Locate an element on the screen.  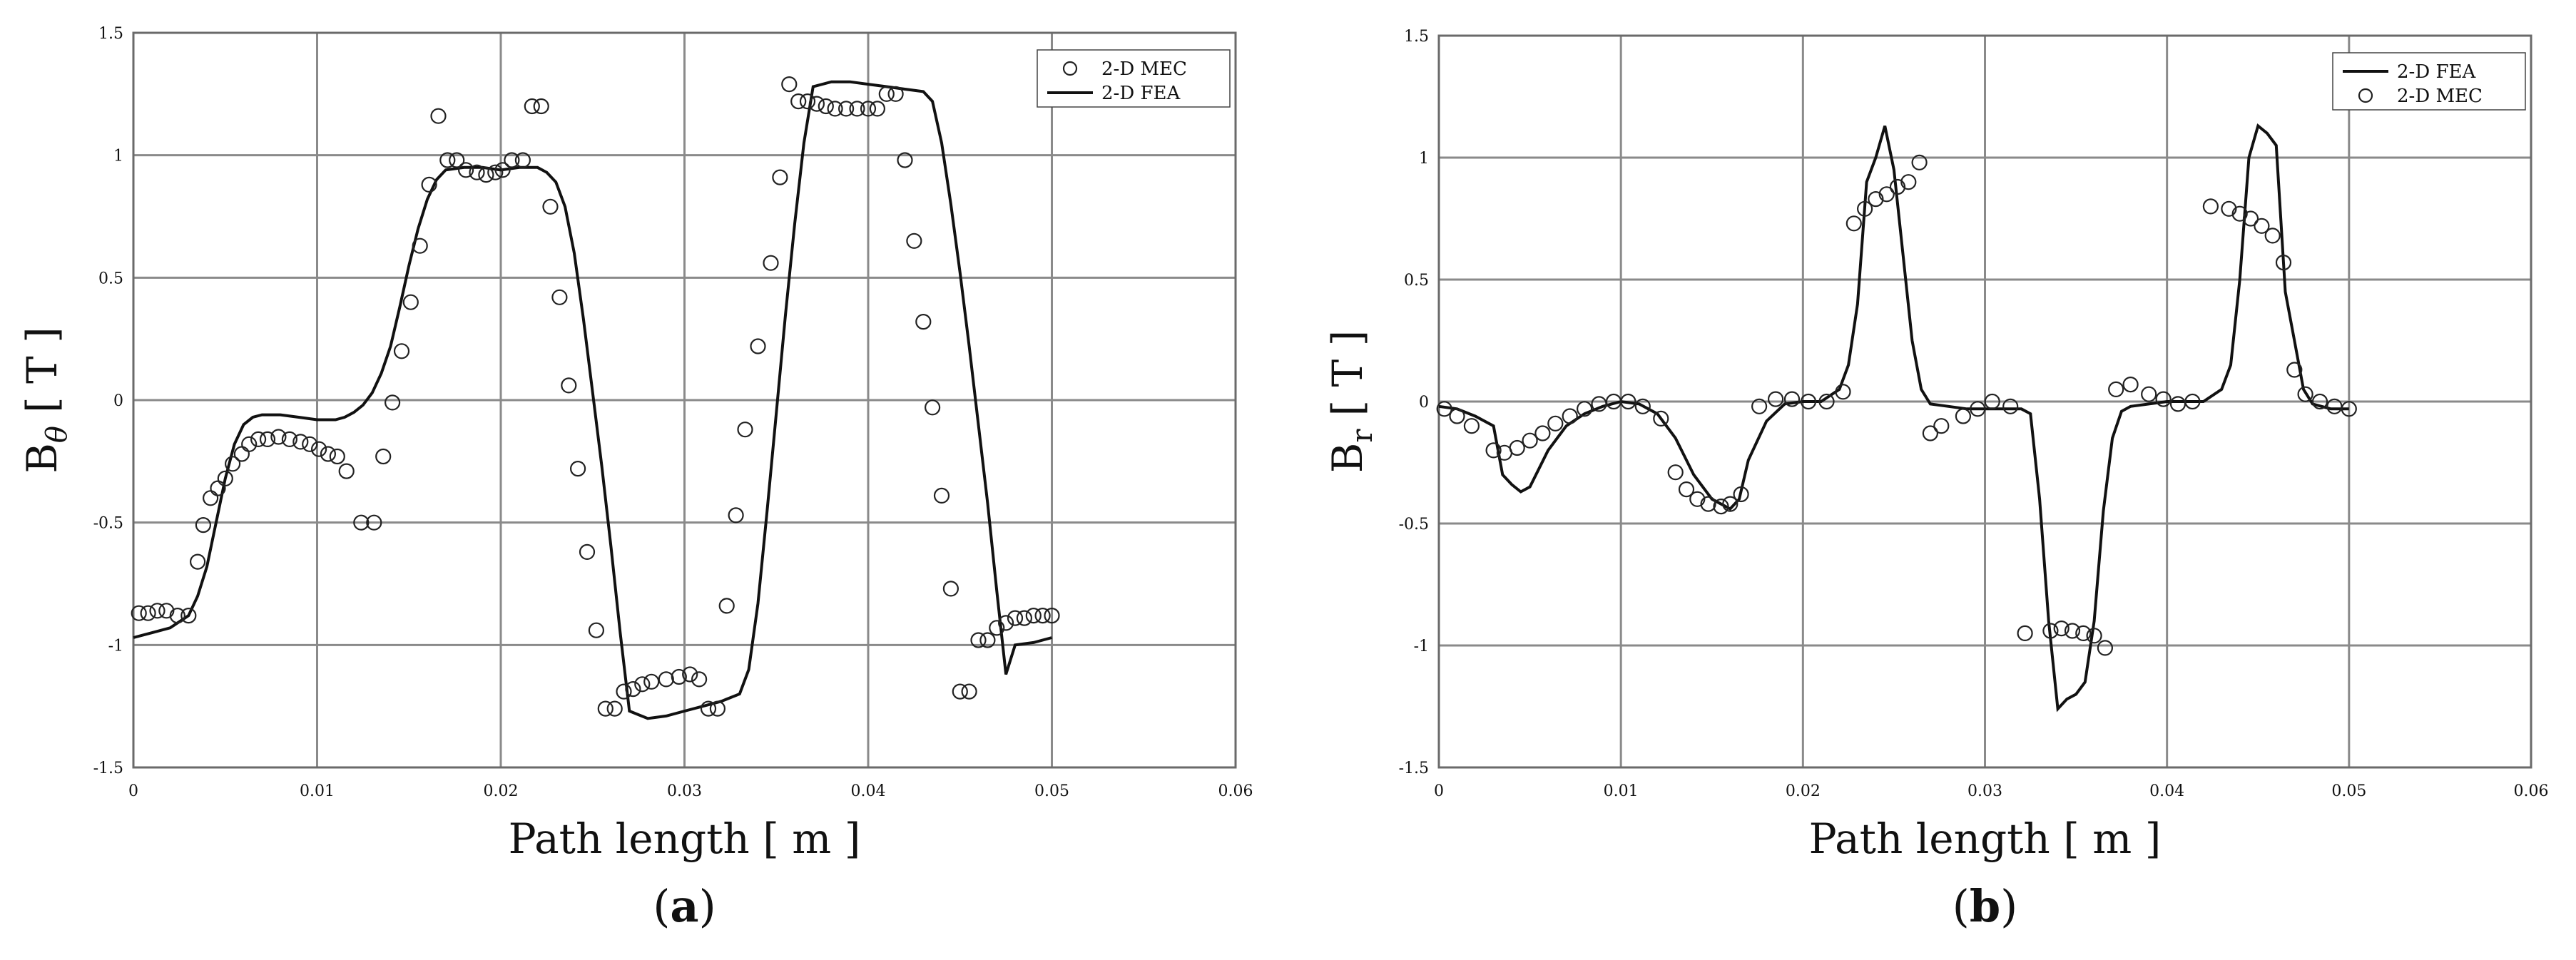
x-tick-label: 0 is located at coordinates (133, 791).